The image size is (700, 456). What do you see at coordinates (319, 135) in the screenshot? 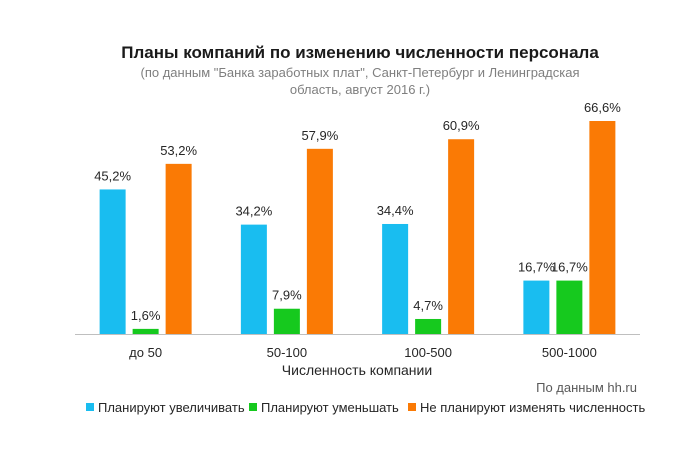
I see `data-label: 57,9%` at bounding box center [319, 135].